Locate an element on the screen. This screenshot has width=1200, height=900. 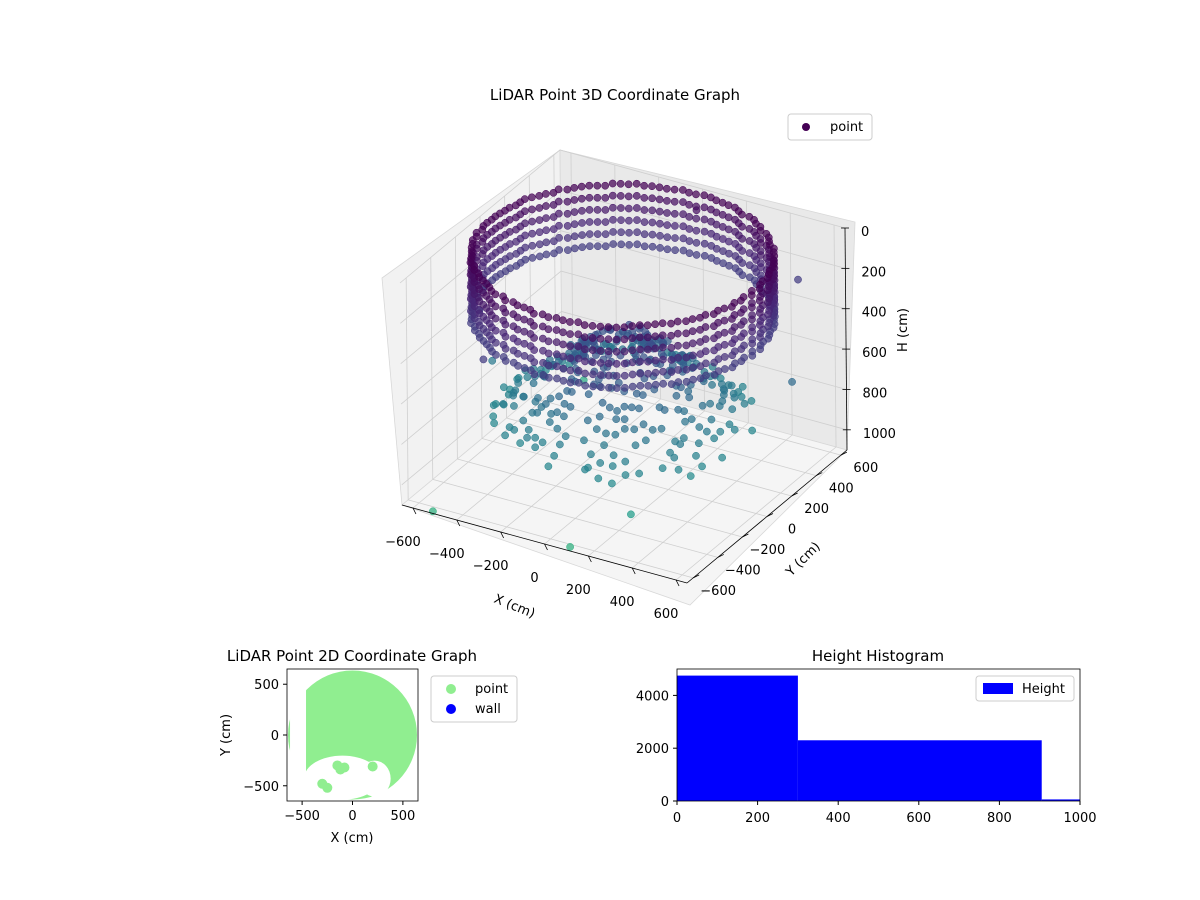
y-tick-label-3d: 200 is located at coordinates (816, 509).